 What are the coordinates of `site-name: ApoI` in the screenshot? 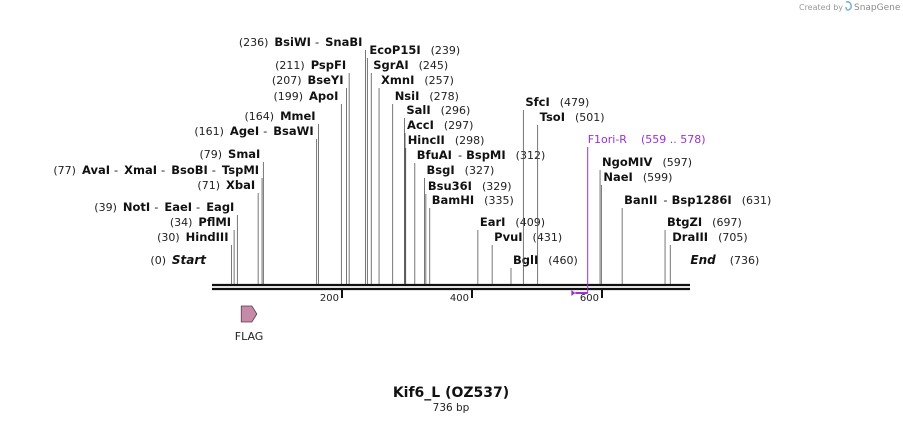 It's located at (323, 96).